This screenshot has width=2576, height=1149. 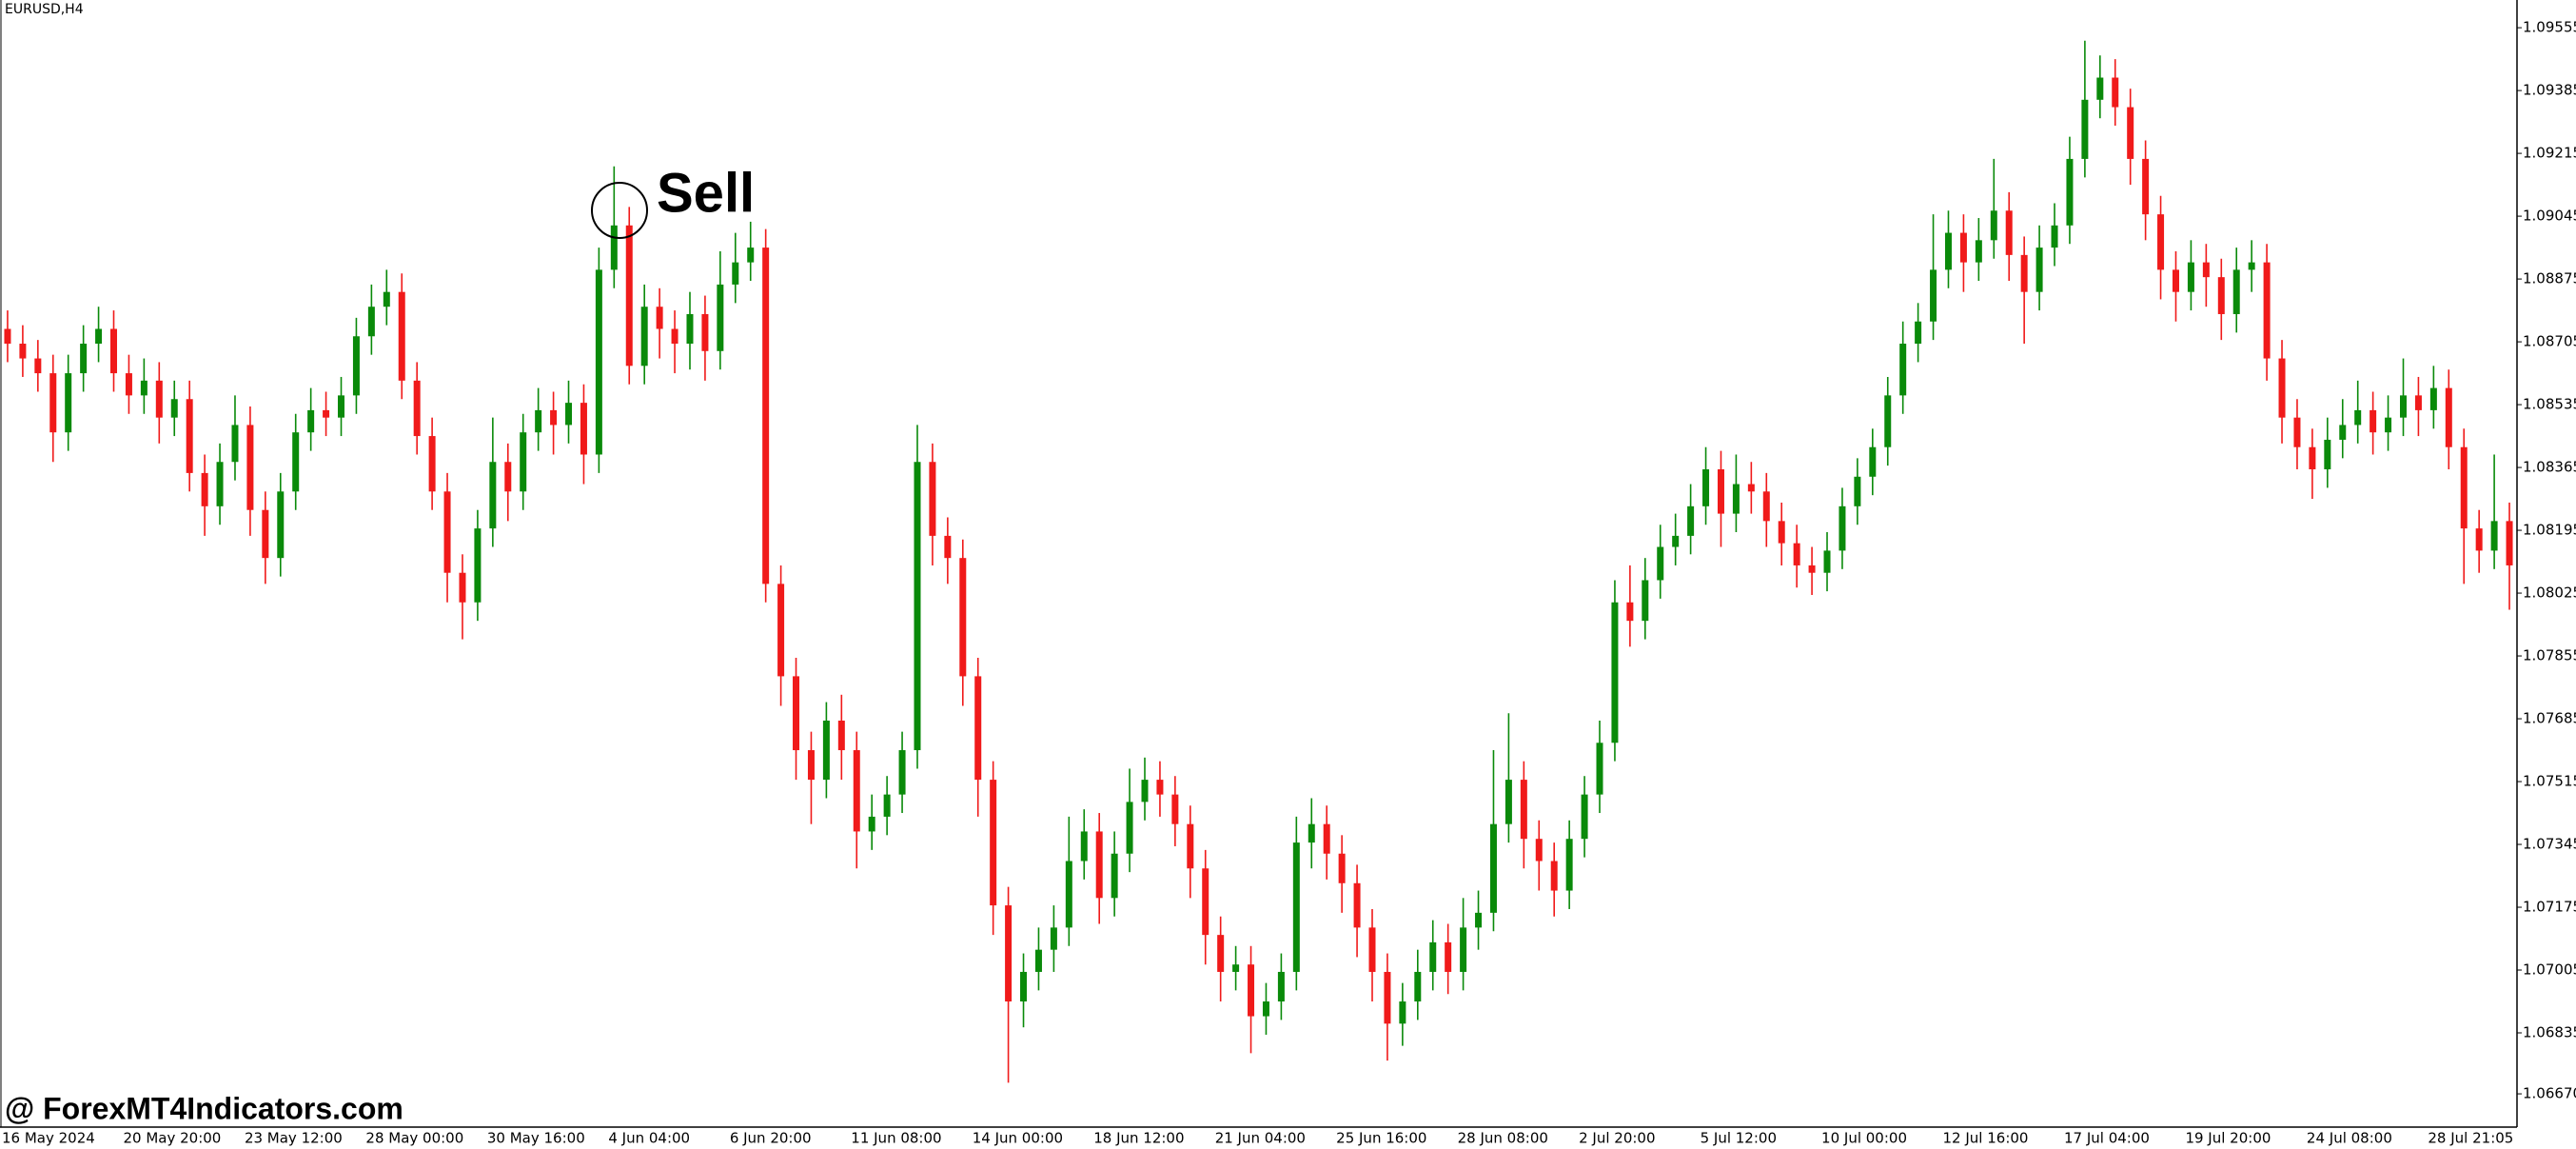 I want to click on y-tick-label: 1.09045, so click(x=2549, y=216).